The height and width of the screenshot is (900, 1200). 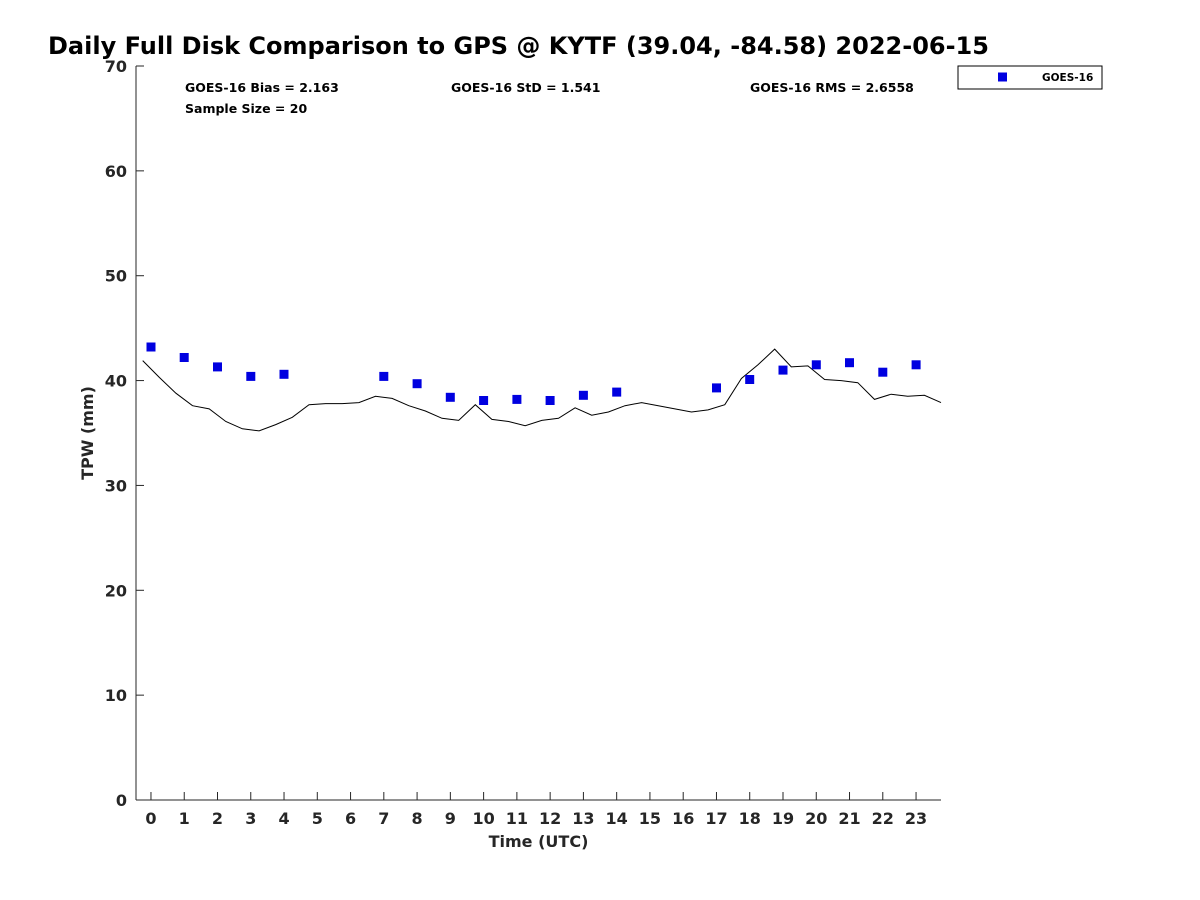 What do you see at coordinates (783, 818) in the screenshot?
I see `x-tick-label: 19` at bounding box center [783, 818].